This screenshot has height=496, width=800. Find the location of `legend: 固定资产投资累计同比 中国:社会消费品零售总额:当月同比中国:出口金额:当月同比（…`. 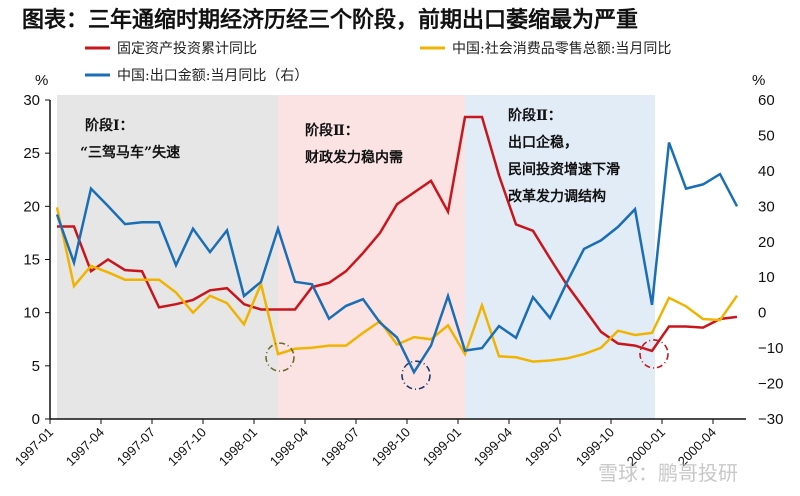

legend: 固定资产投资累计同比 中国:社会消费品零售总额:当月同比中国:出口金额:当月同比（… is located at coordinates (378, 62).